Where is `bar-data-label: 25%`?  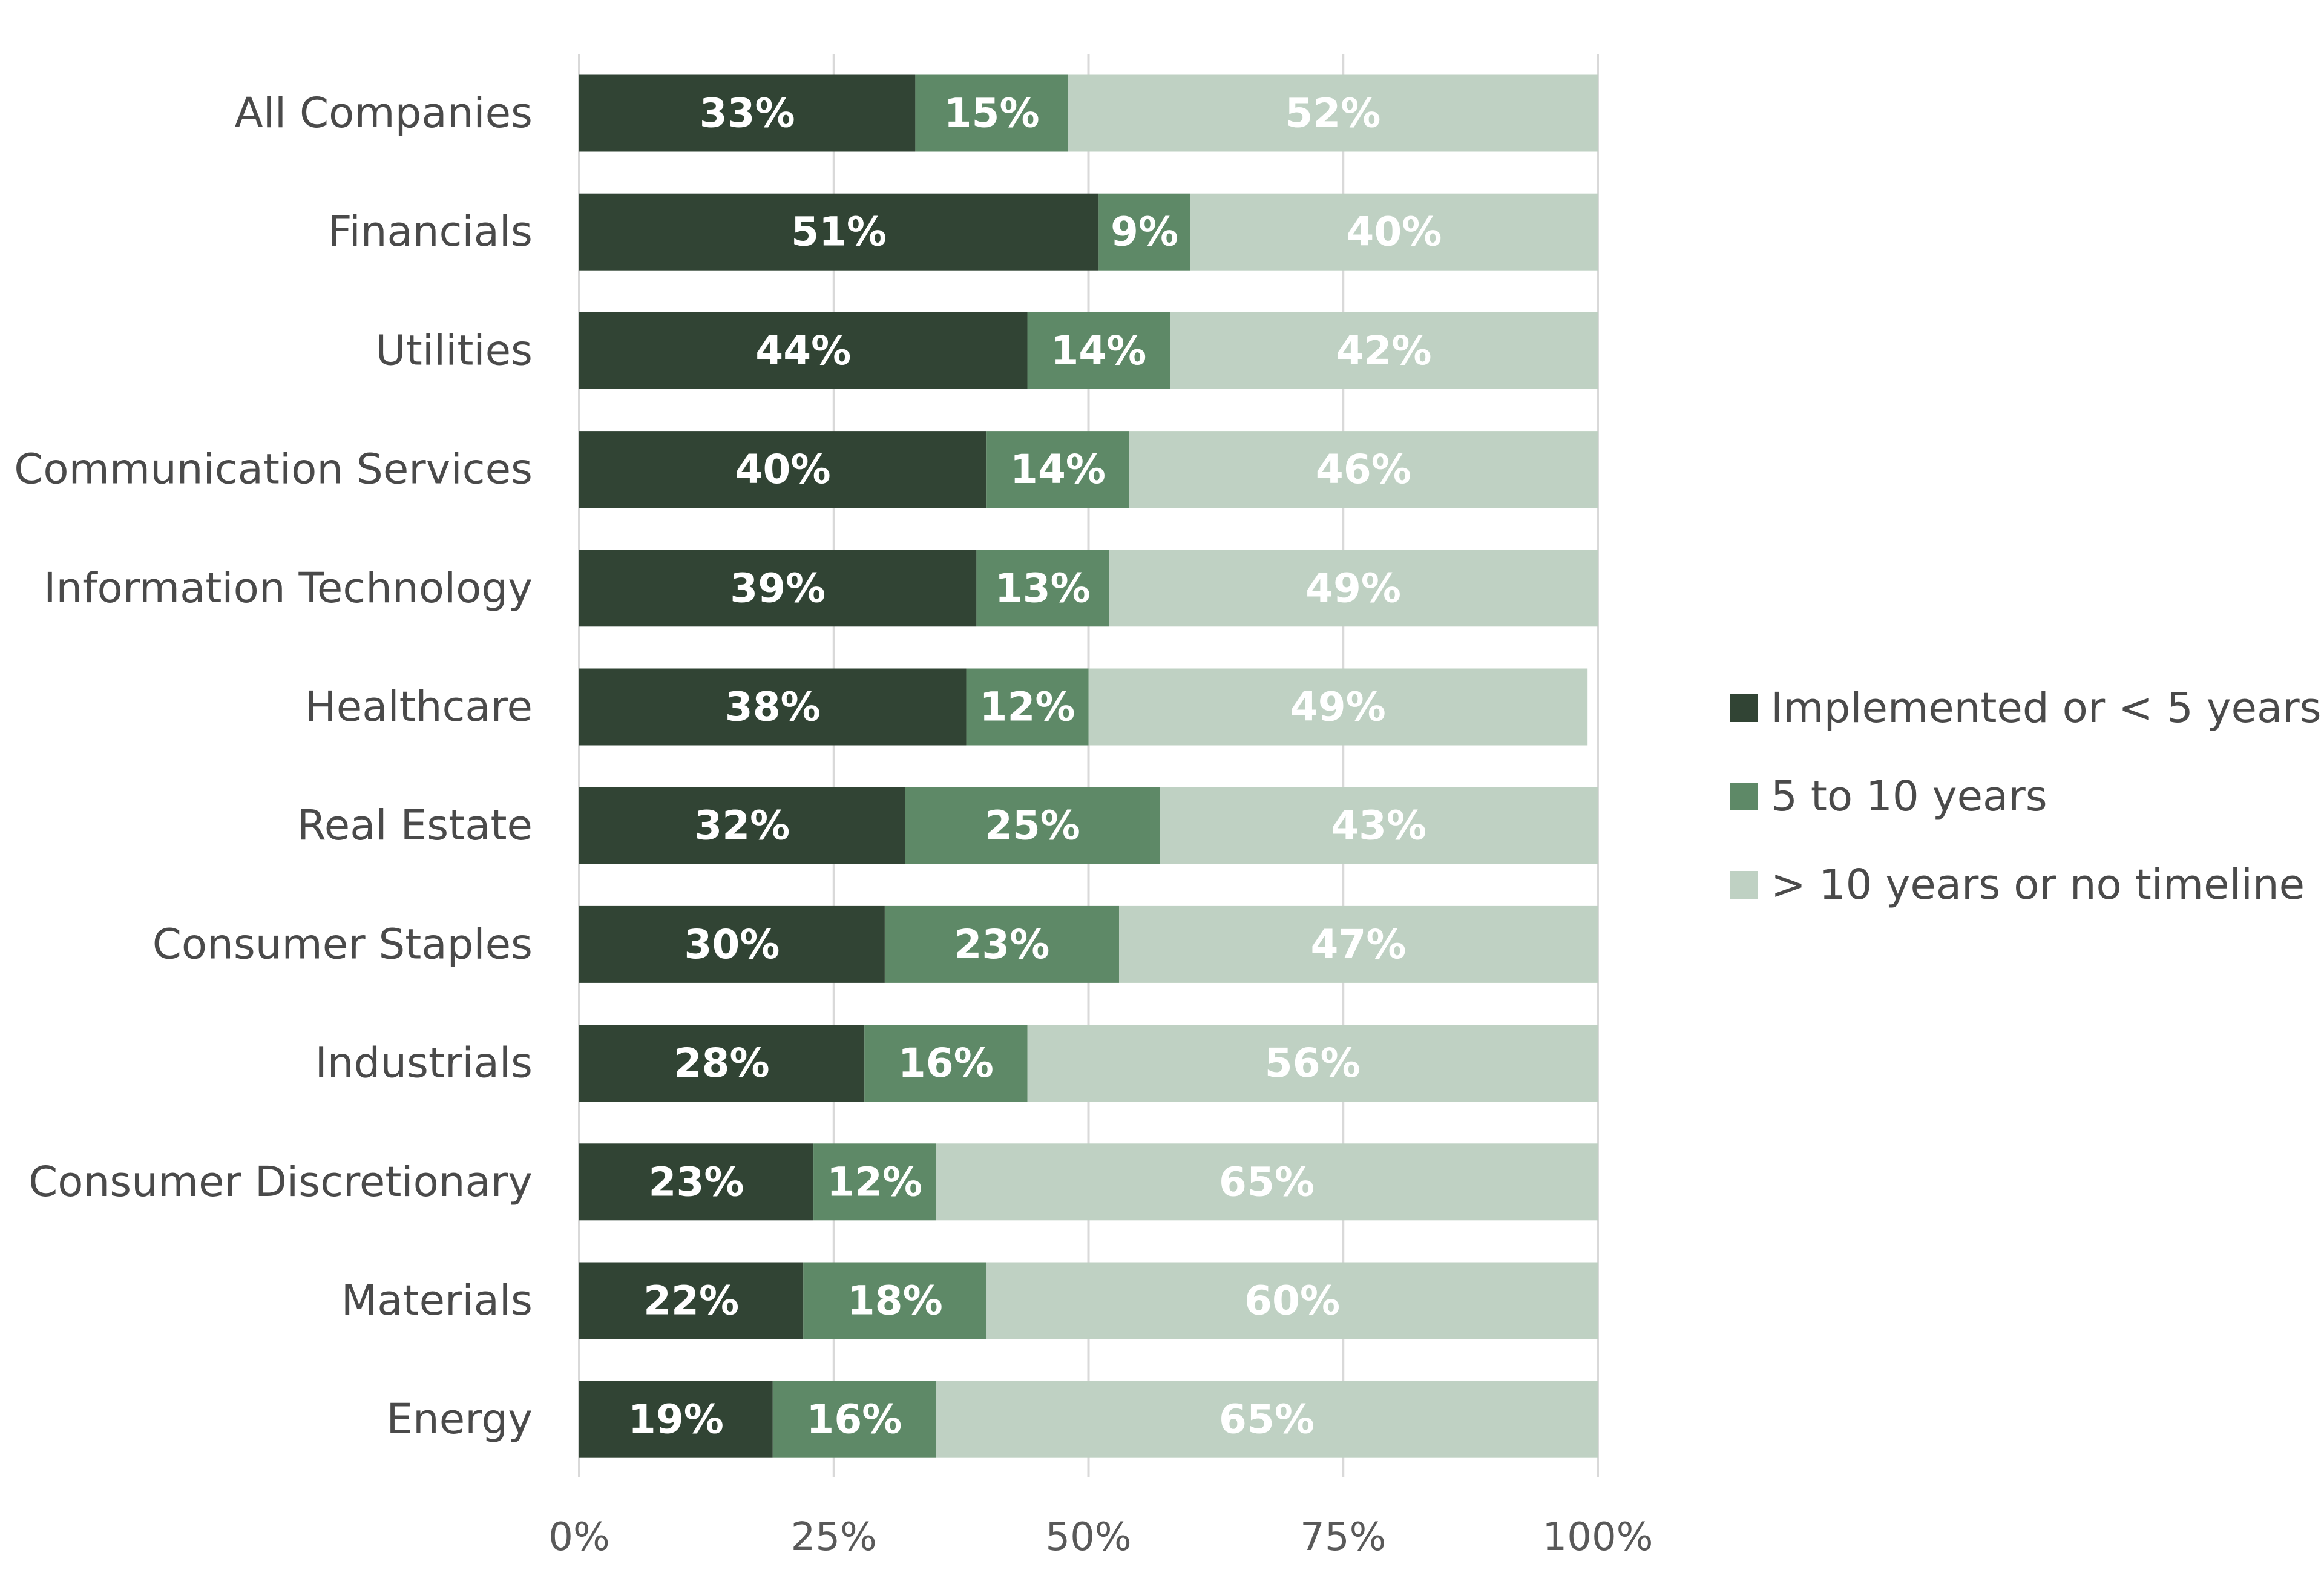
bar-data-label: 25% is located at coordinates (1032, 826).